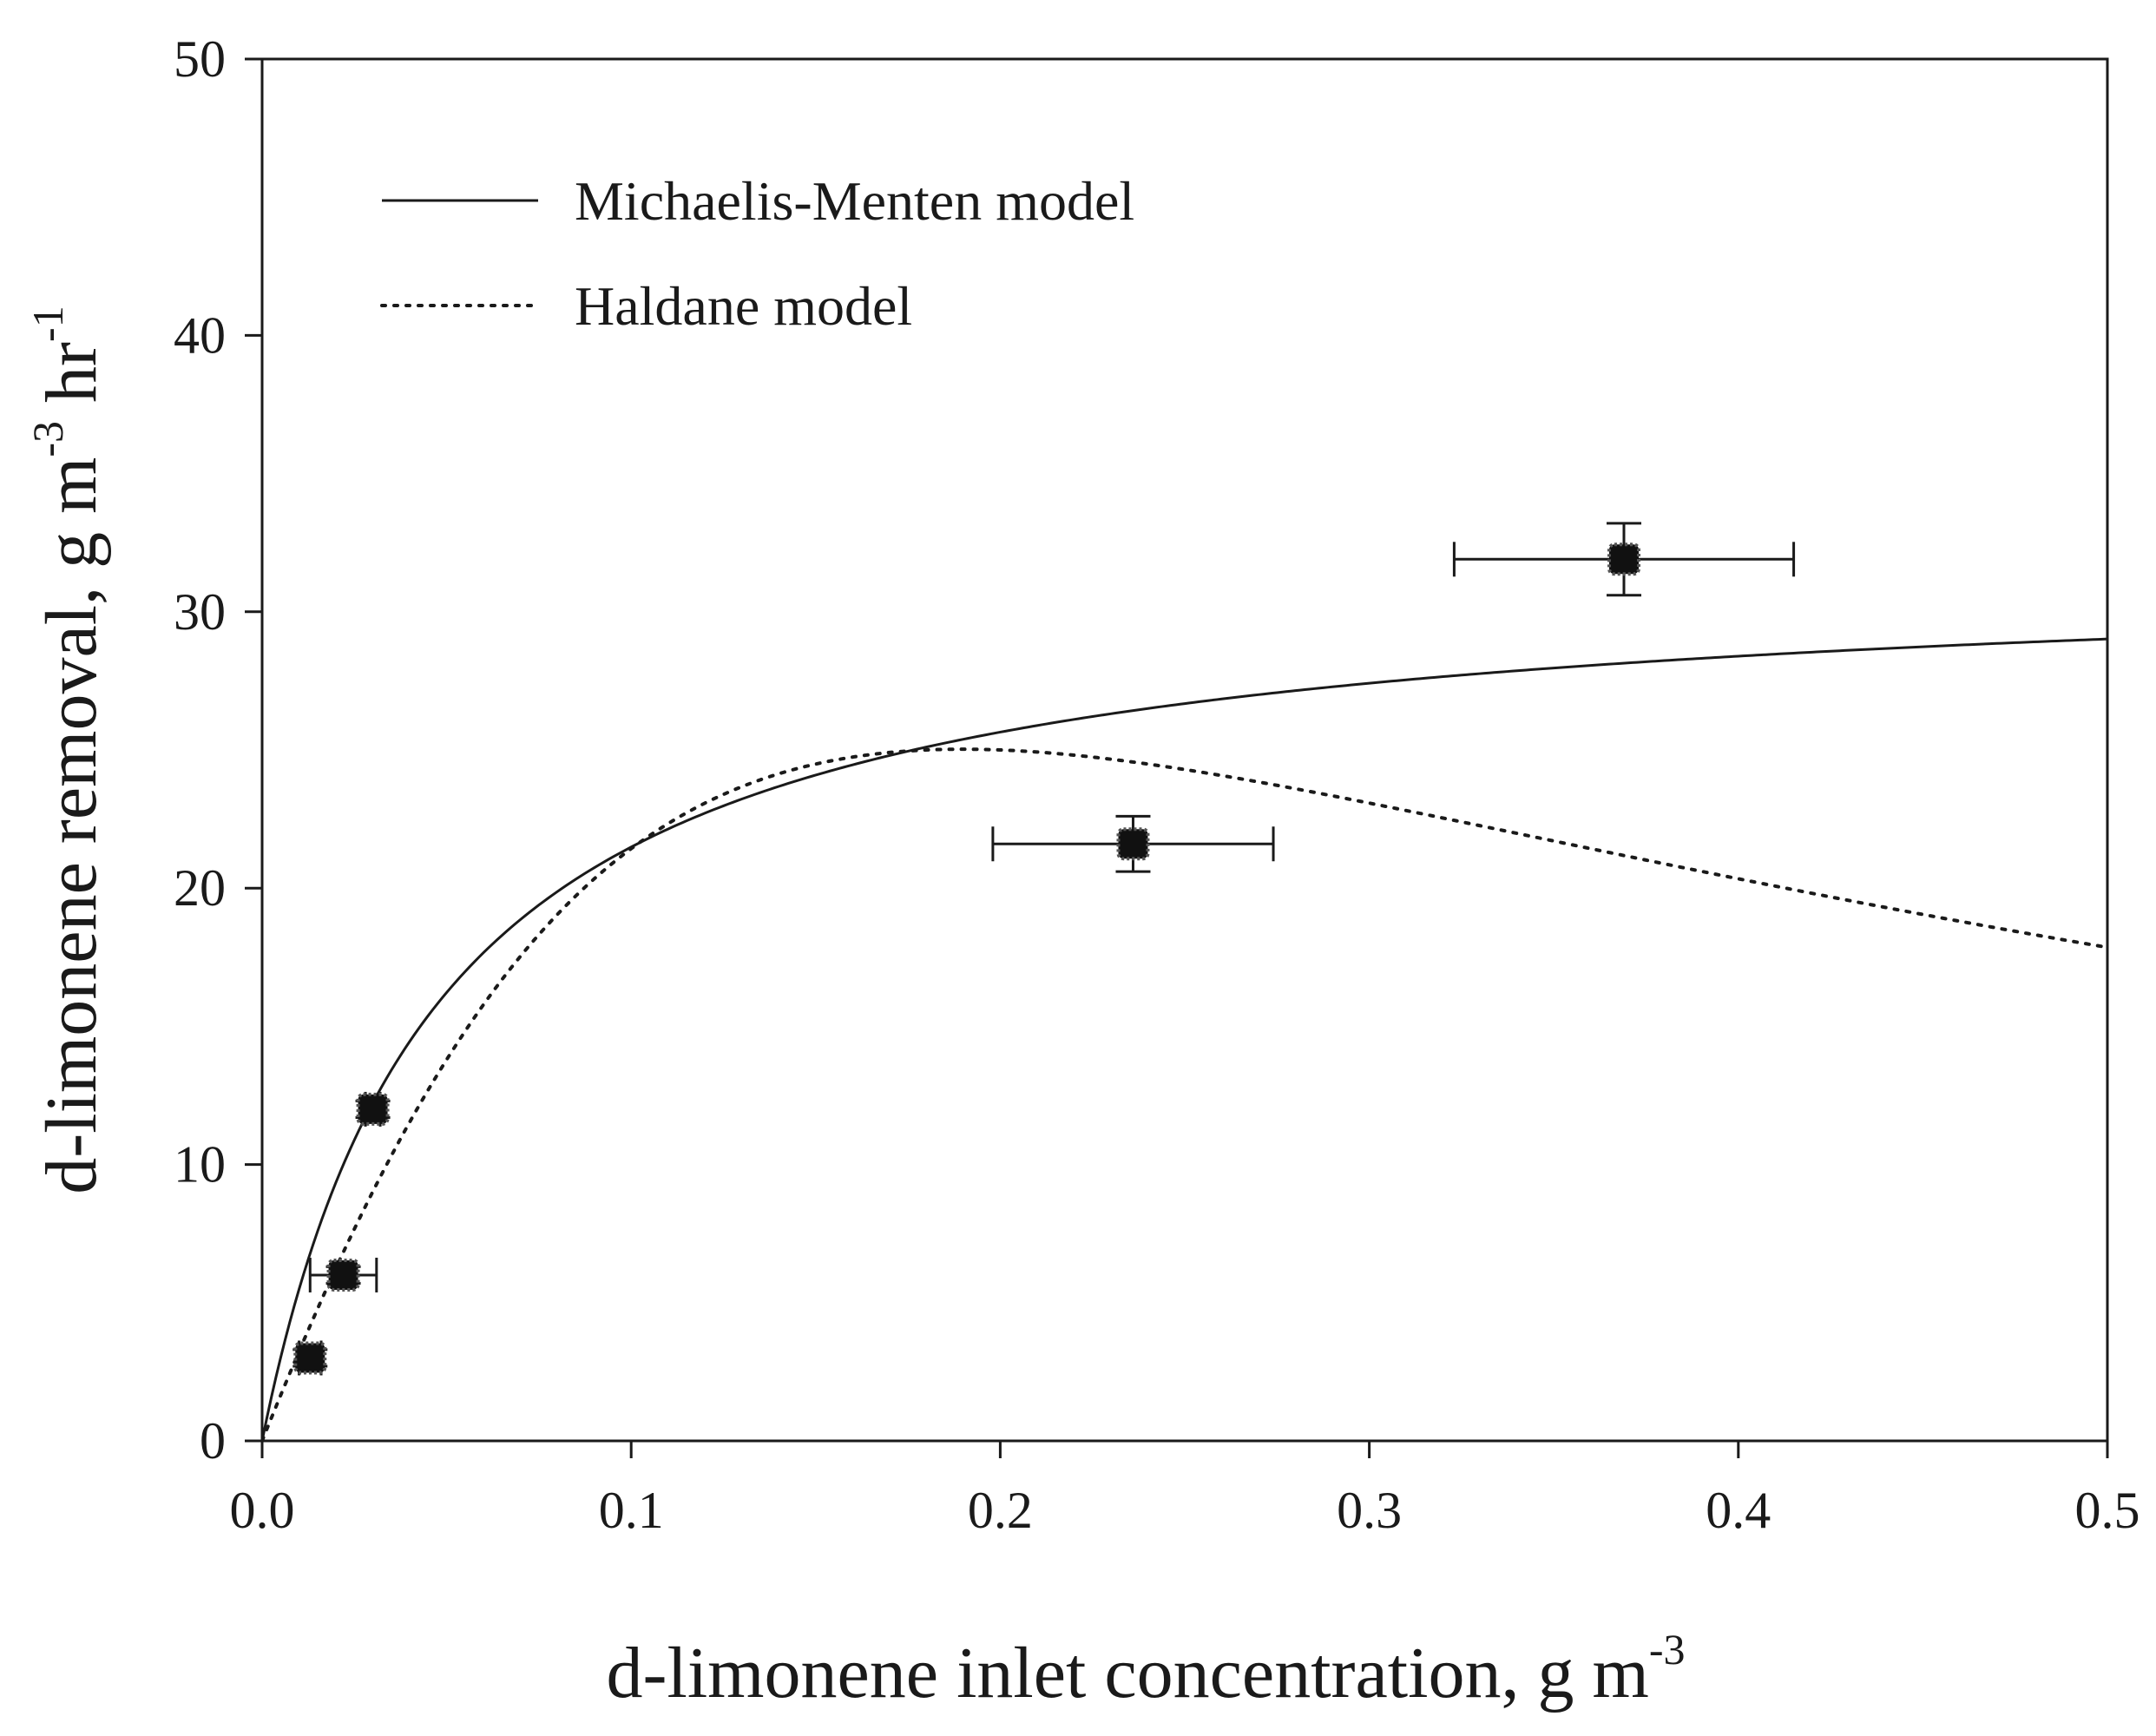 The image size is (2156, 1736). What do you see at coordinates (1185, 1490) in the screenshot?
I see `x-axis-ticks: 0.0 0.1 0.2 0.3 0.4 0.5` at bounding box center [1185, 1490].